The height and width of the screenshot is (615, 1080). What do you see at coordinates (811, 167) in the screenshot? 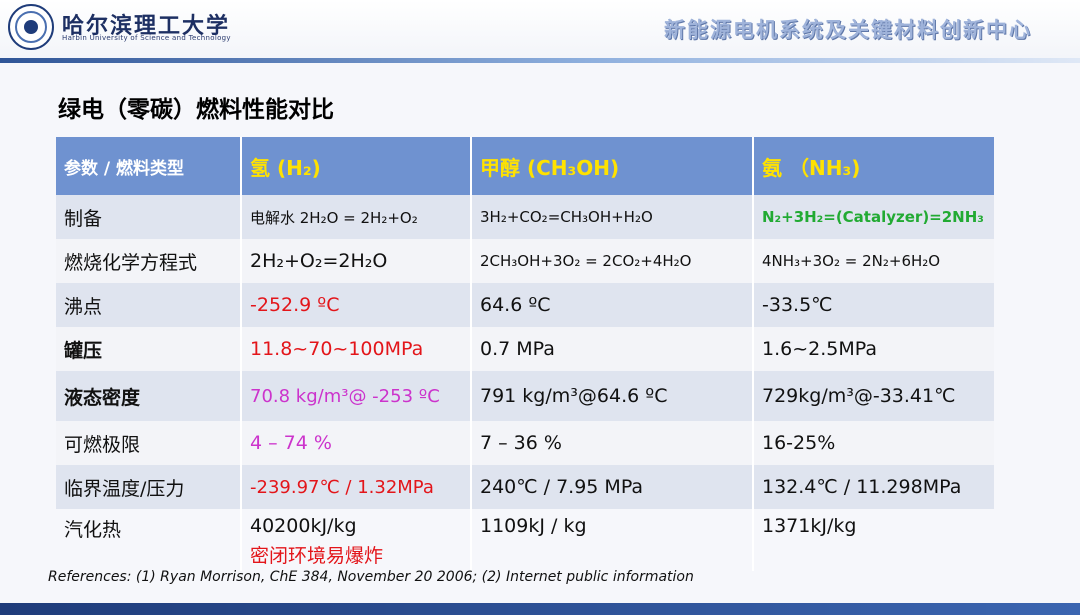
I see `column-header-nh3: 氨 （NH₃)` at bounding box center [811, 167].